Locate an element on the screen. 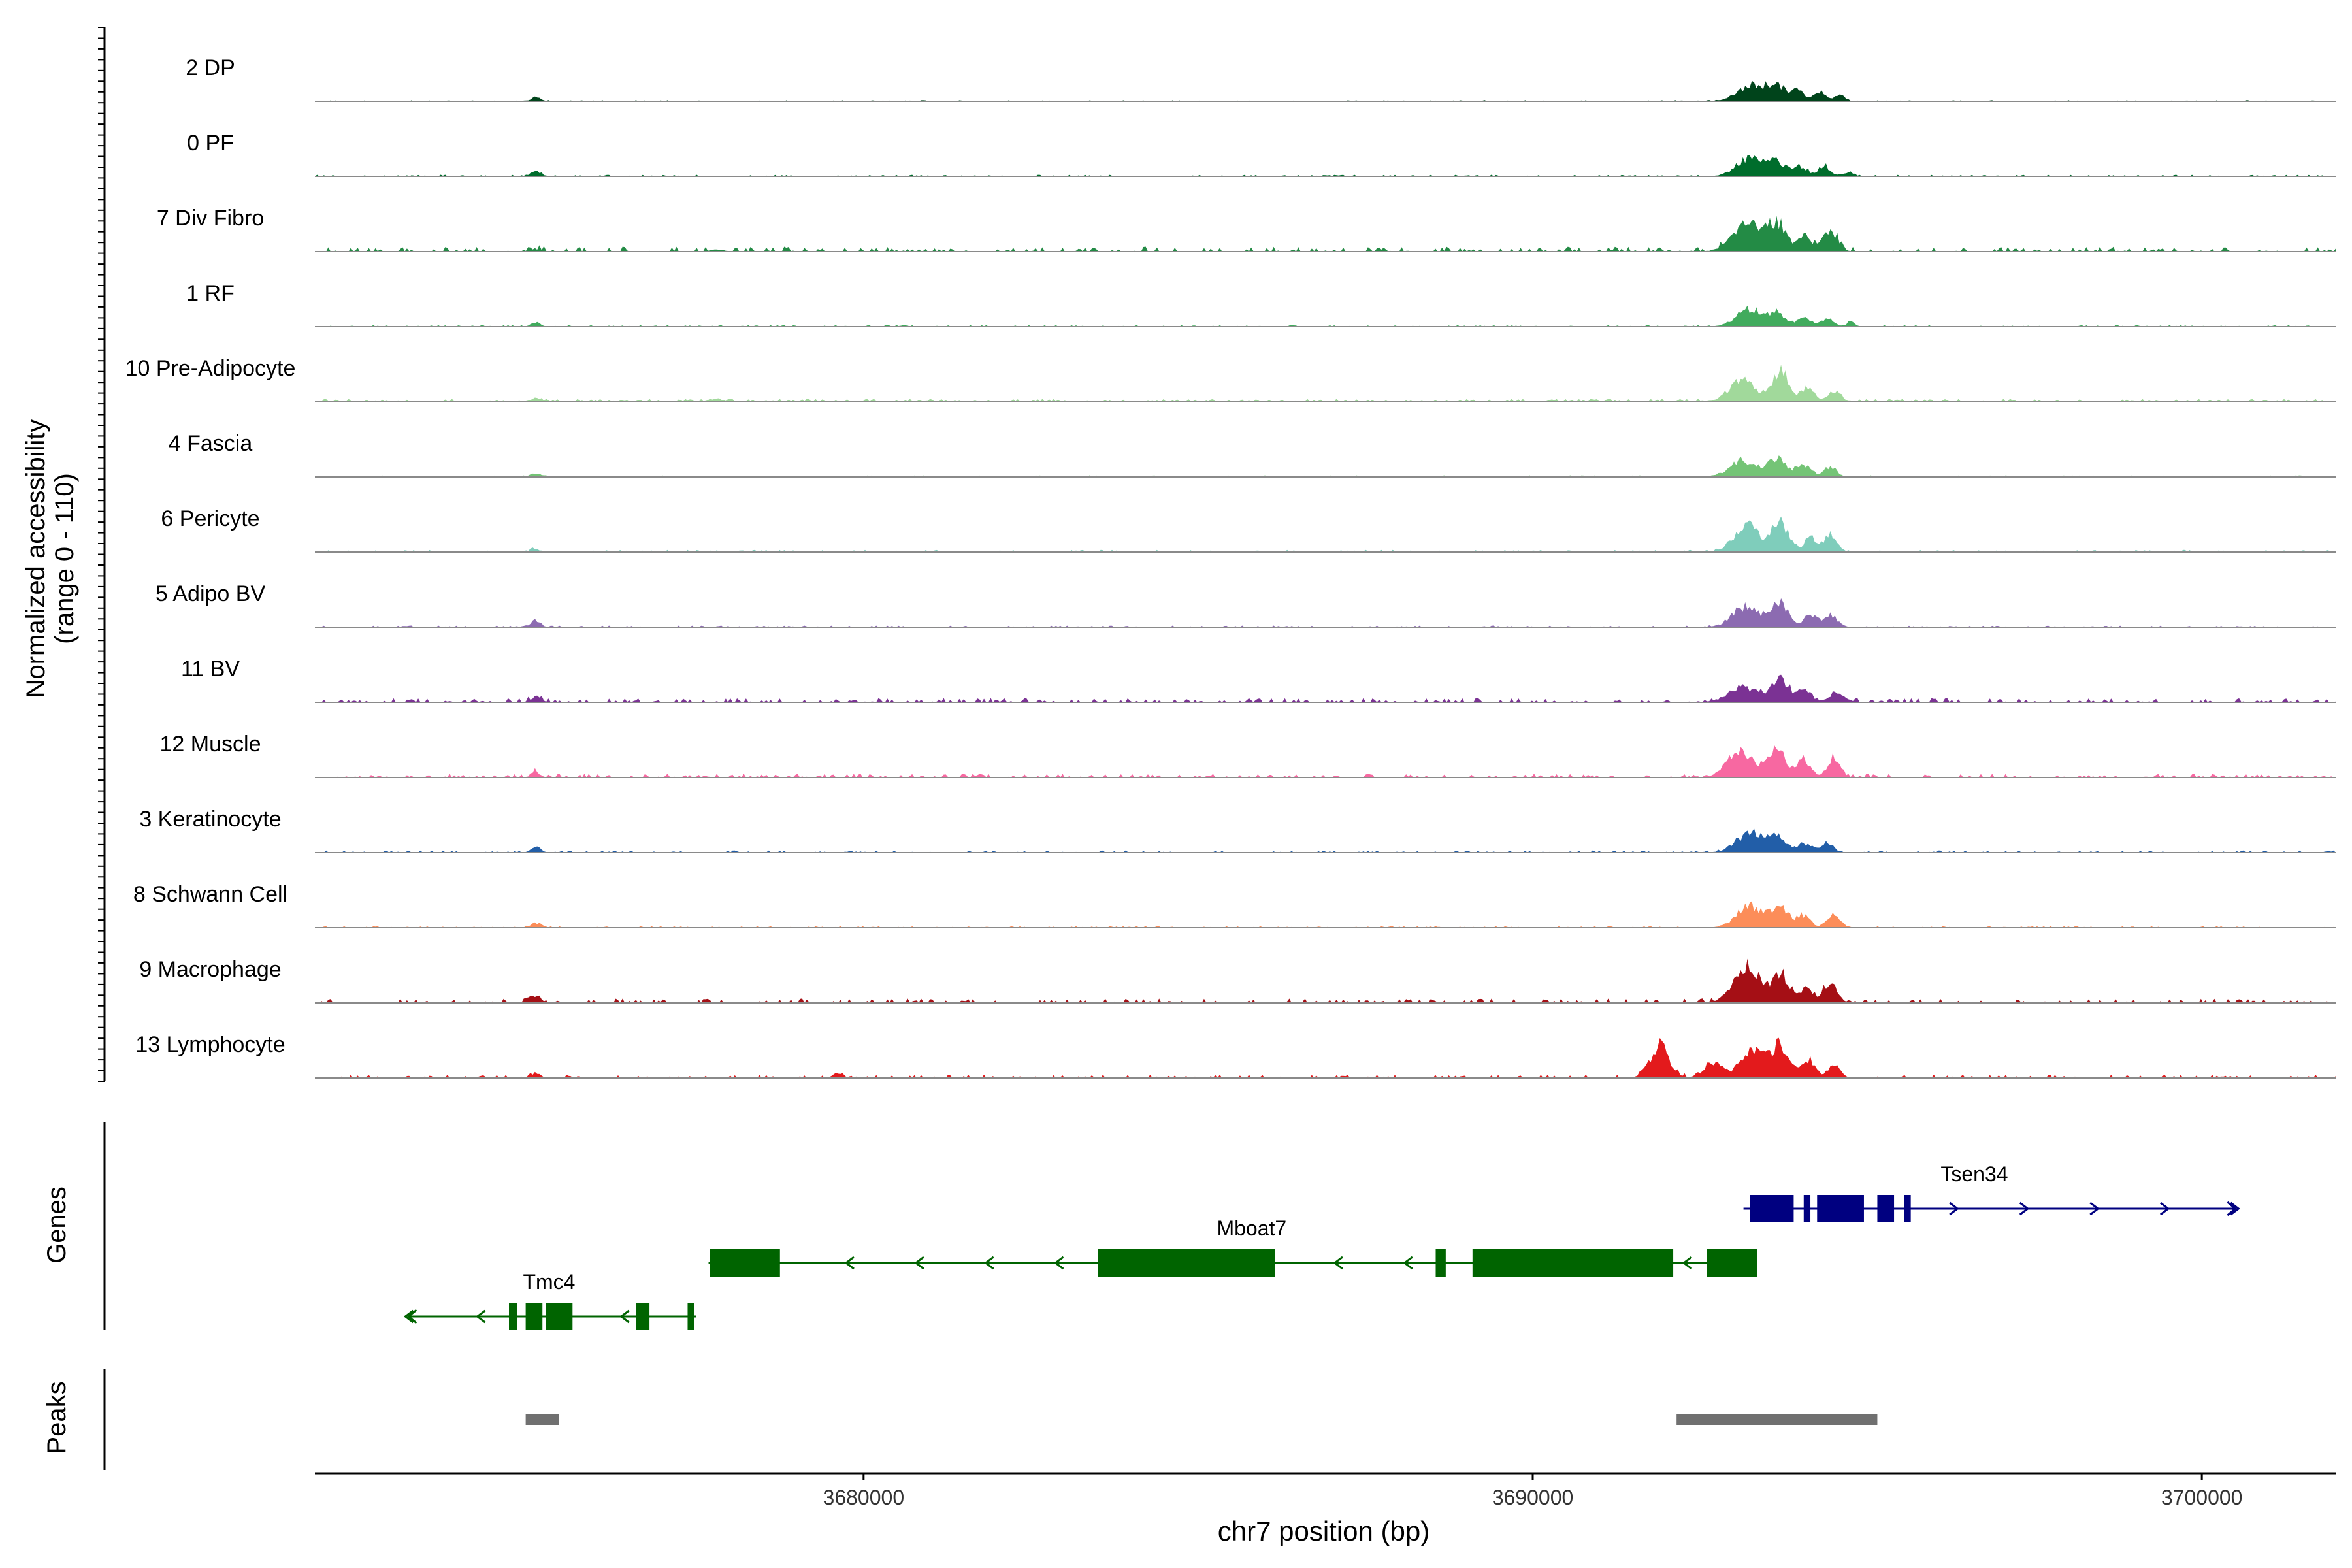  x-tick-label: 3700000 is located at coordinates (2202, 1497).